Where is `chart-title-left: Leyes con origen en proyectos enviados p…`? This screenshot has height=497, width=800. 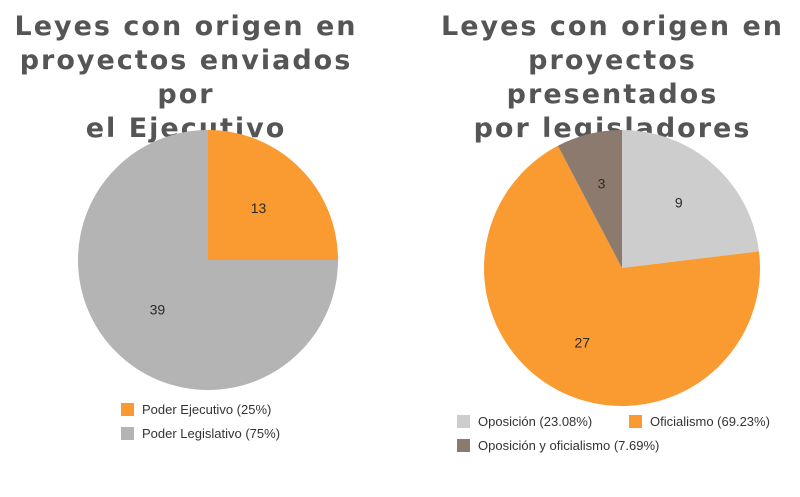 chart-title-left: Leyes con origen en proyectos enviados p… is located at coordinates (186, 78).